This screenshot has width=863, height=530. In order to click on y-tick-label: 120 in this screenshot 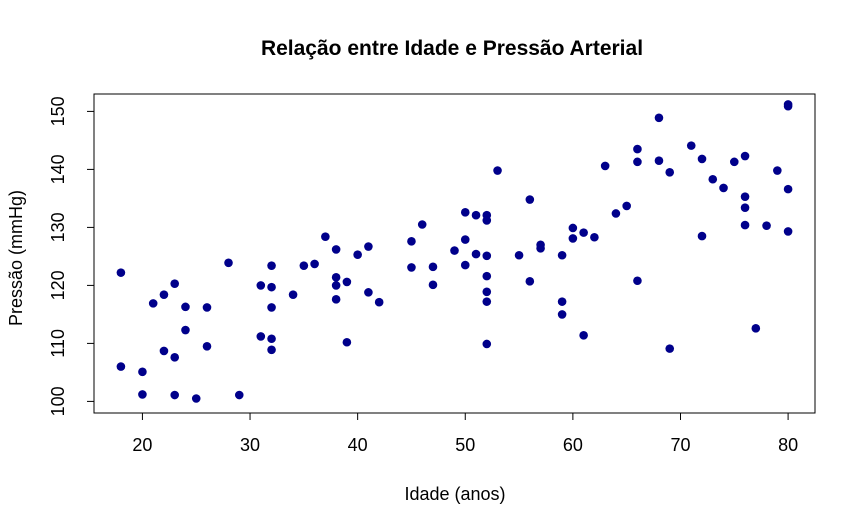, I will do `click(58, 285)`.